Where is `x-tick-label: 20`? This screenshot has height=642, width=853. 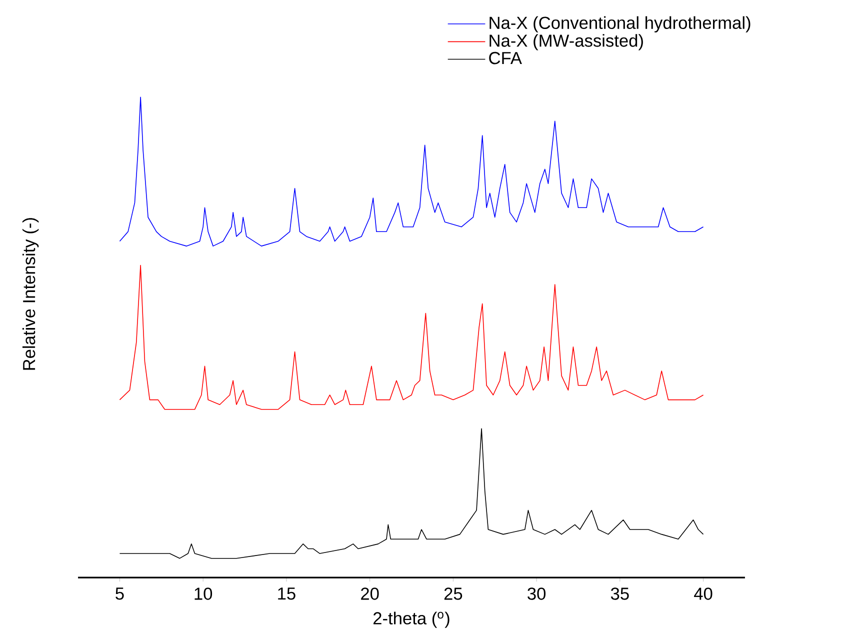 x-tick-label: 20 is located at coordinates (370, 594).